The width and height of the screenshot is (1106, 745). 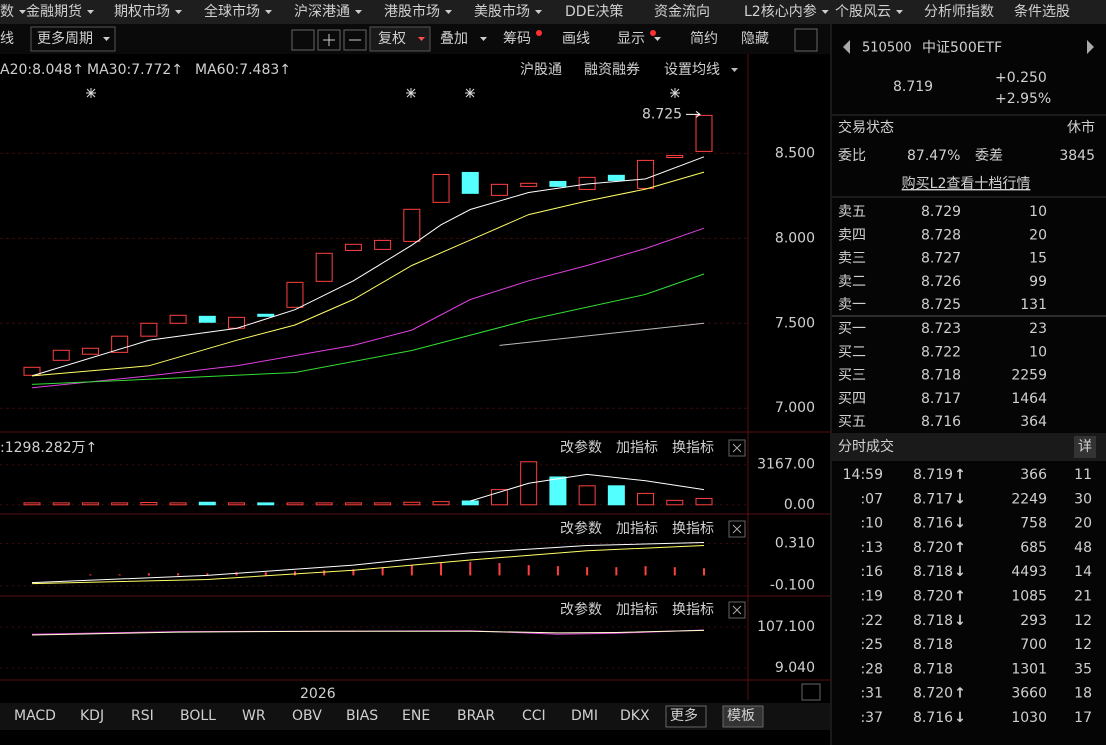 What do you see at coordinates (1042, 11) in the screenshot?
I see `menu-item: 条件选股` at bounding box center [1042, 11].